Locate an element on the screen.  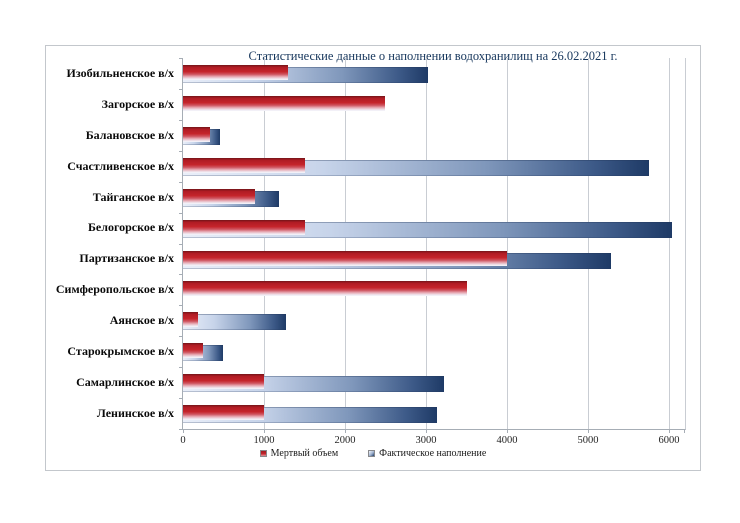
category-label: Аянское в/х is located at coordinates (141, 320).